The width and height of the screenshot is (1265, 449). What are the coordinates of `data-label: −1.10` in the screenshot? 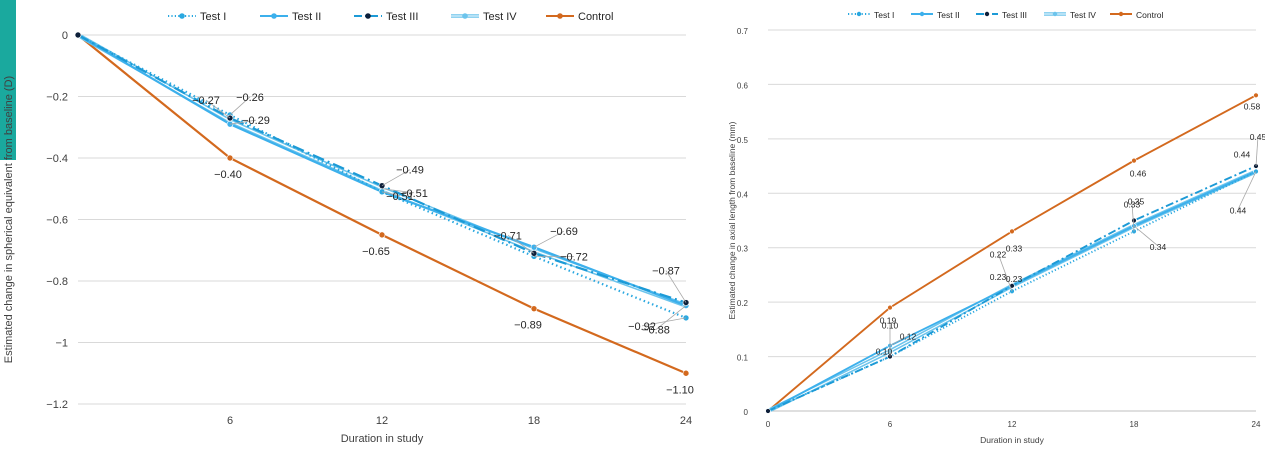 It's located at (680, 390).